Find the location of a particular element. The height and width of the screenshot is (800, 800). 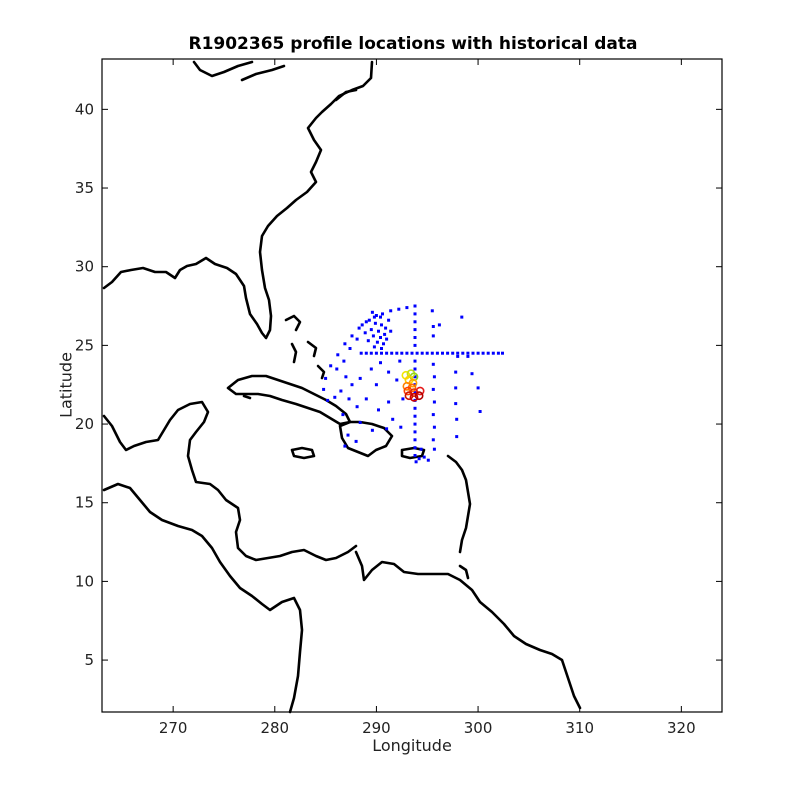

x-tick-label: 300 is located at coordinates (478, 728).